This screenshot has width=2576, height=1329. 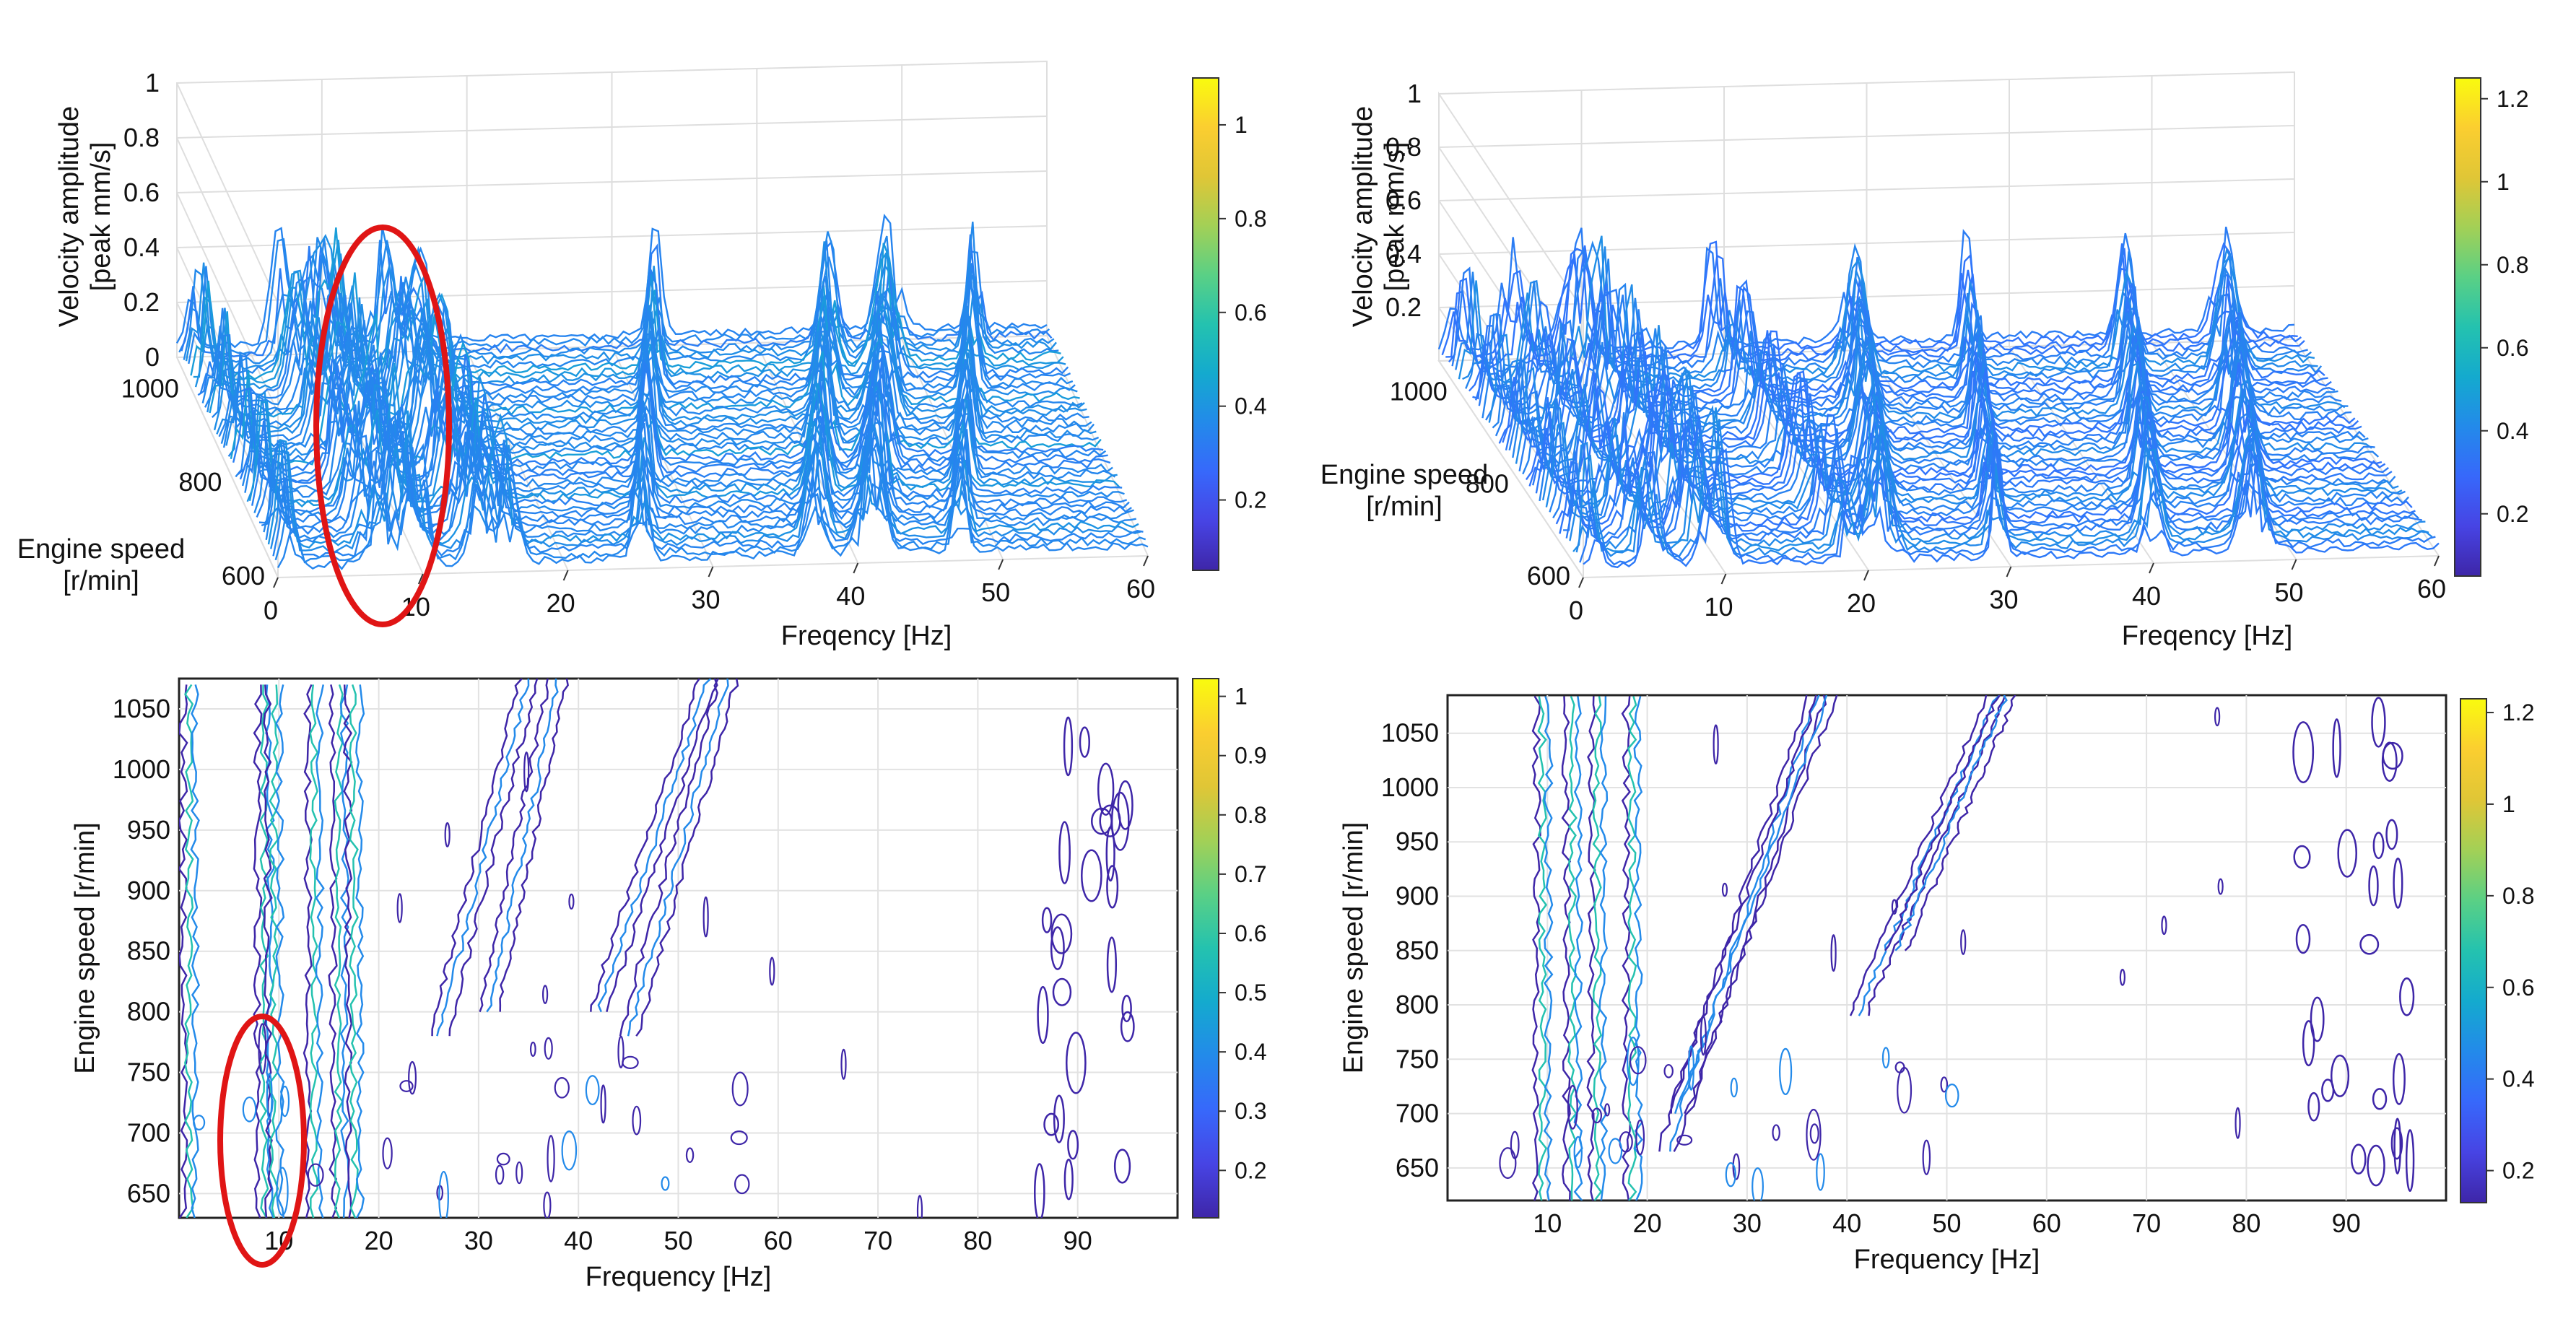 I want to click on y-tick-label: 850, so click(x=1417, y=950).